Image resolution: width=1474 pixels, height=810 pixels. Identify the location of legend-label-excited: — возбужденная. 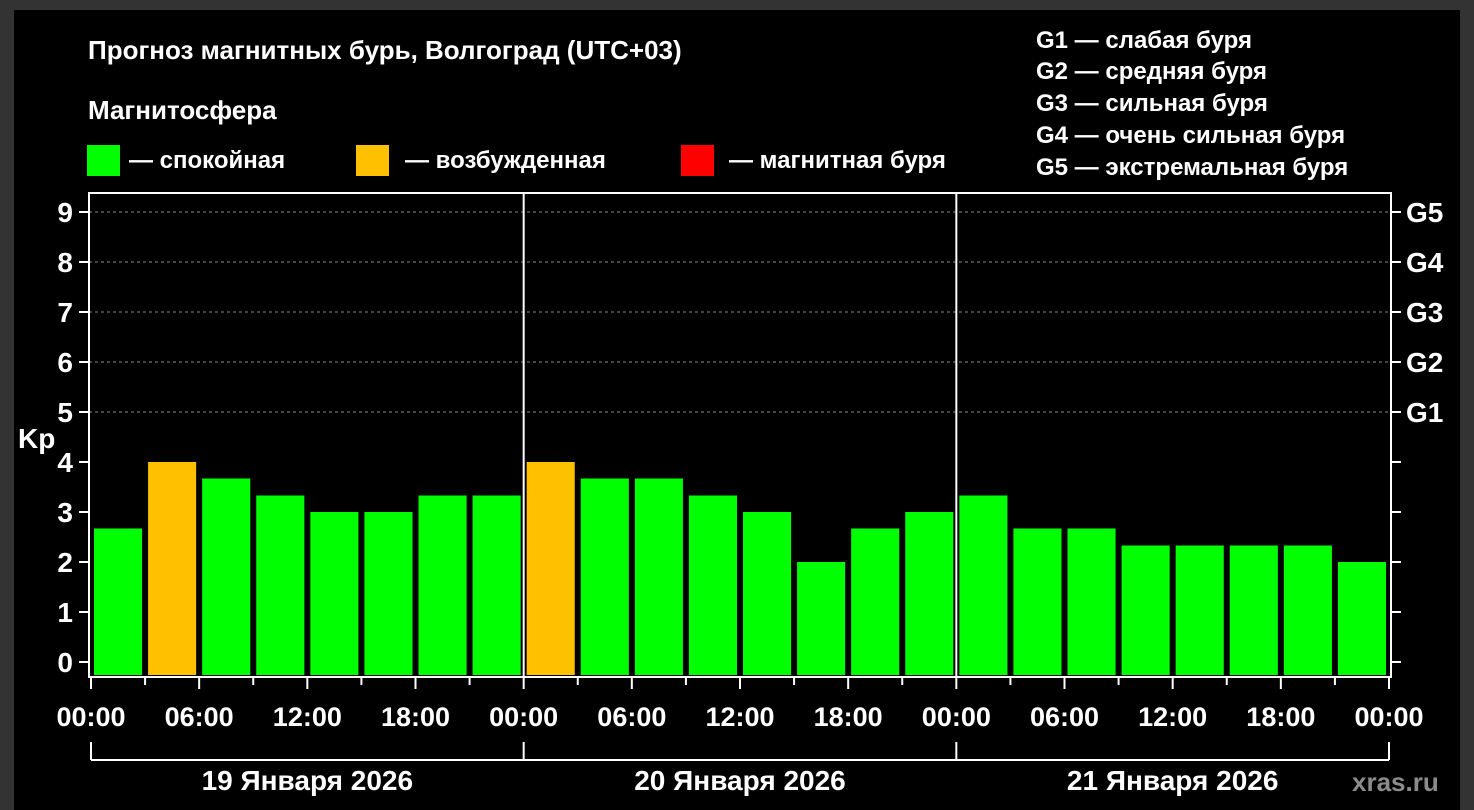
(505, 160).